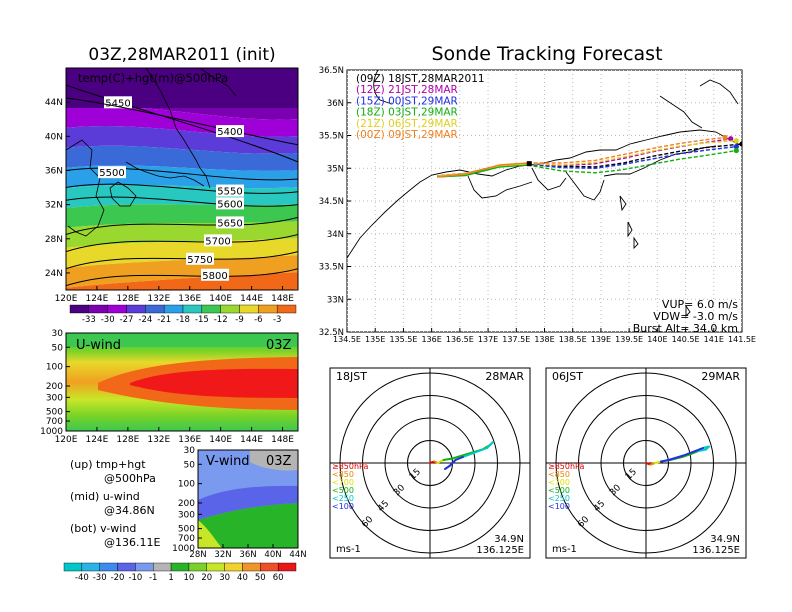 The image size is (792, 612). I want to click on contour-label: 5400, so click(229, 132).